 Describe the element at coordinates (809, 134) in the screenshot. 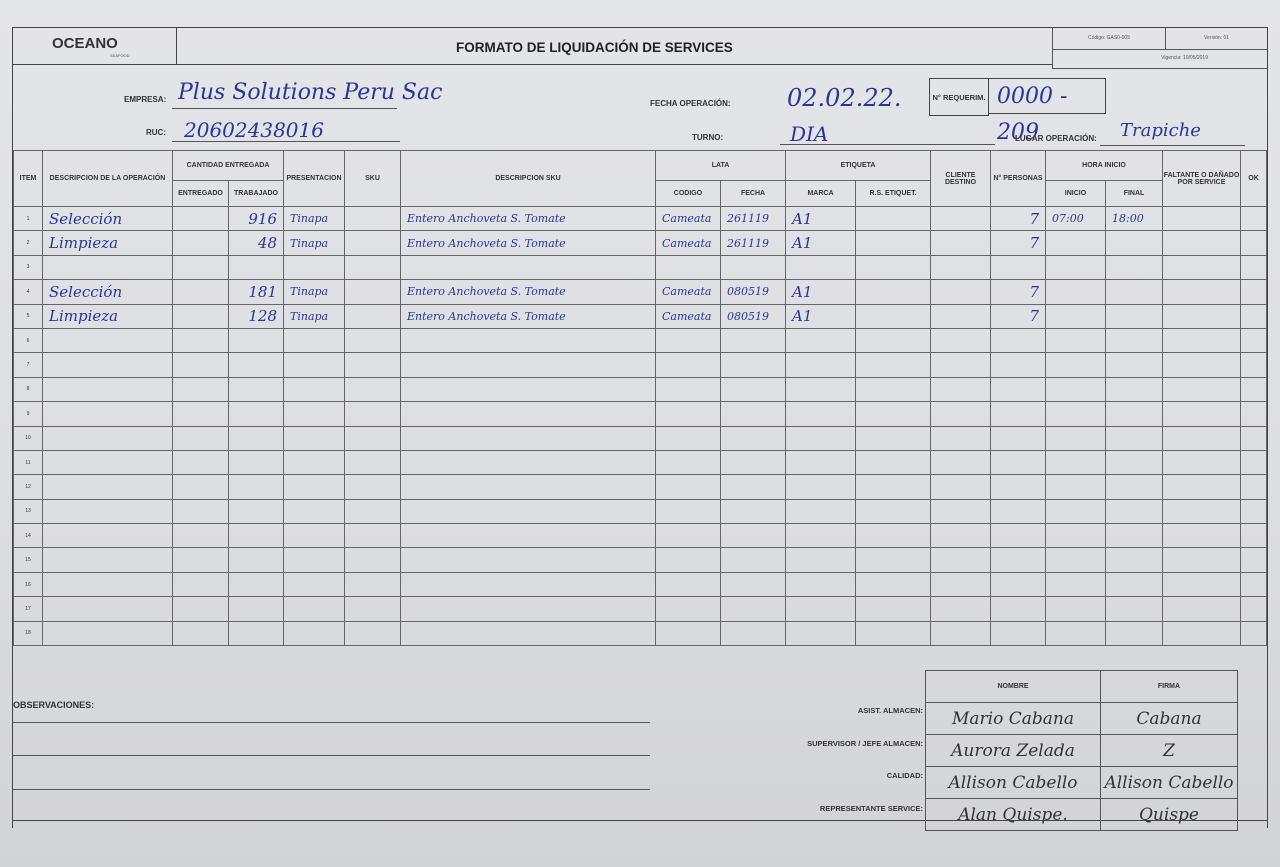

I see `turno-value: DIA` at that location.